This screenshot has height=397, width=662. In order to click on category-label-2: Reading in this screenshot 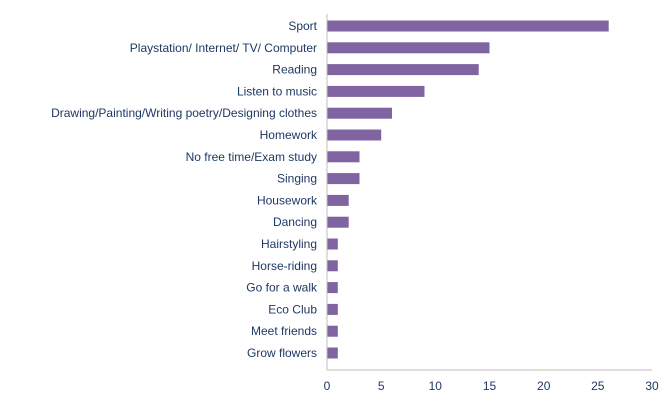, I will do `click(294, 70)`.